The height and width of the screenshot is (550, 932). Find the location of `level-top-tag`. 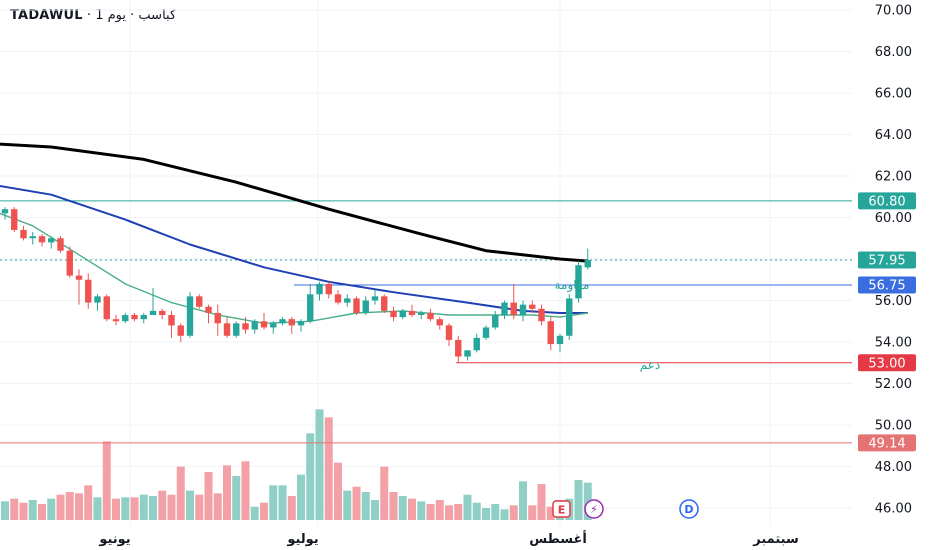

level-top-tag is located at coordinates (887, 201).